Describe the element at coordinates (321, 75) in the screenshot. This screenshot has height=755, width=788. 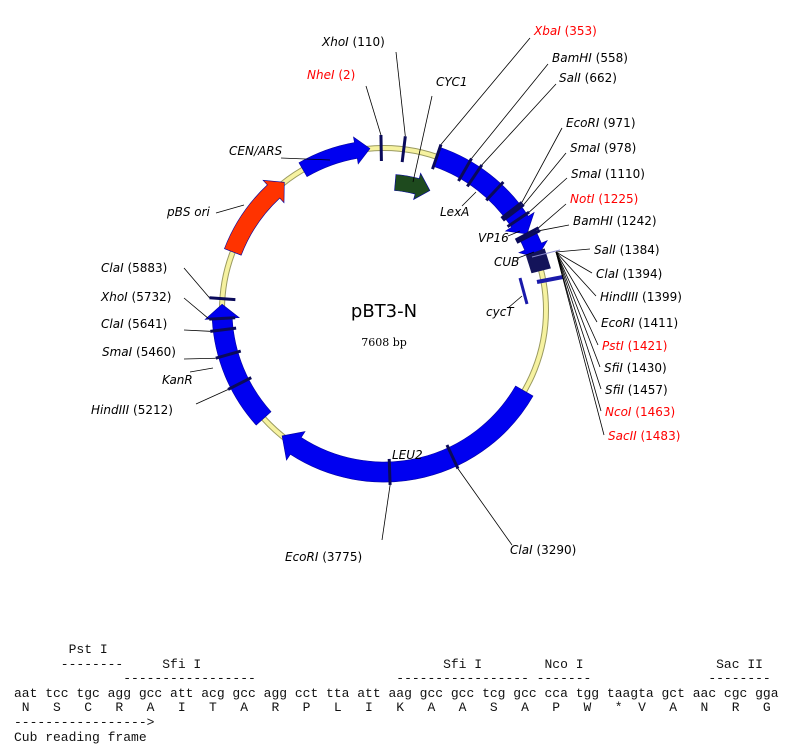
I see `site-enzyme-name: NheI` at that location.